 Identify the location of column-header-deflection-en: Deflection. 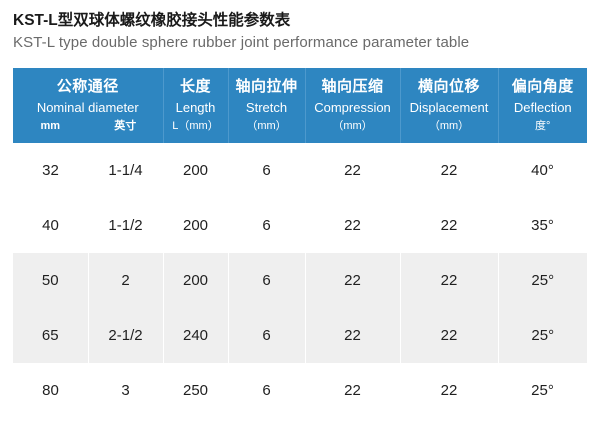
(542, 107).